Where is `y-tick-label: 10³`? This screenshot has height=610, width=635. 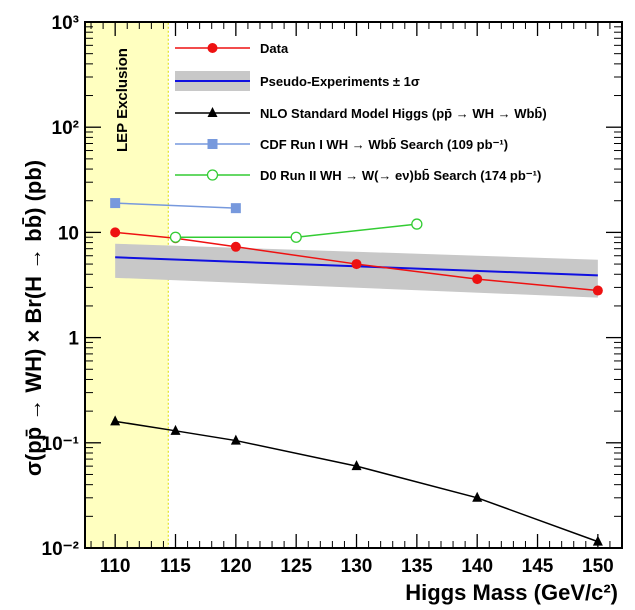
y-tick-label: 10³ is located at coordinates (65, 23).